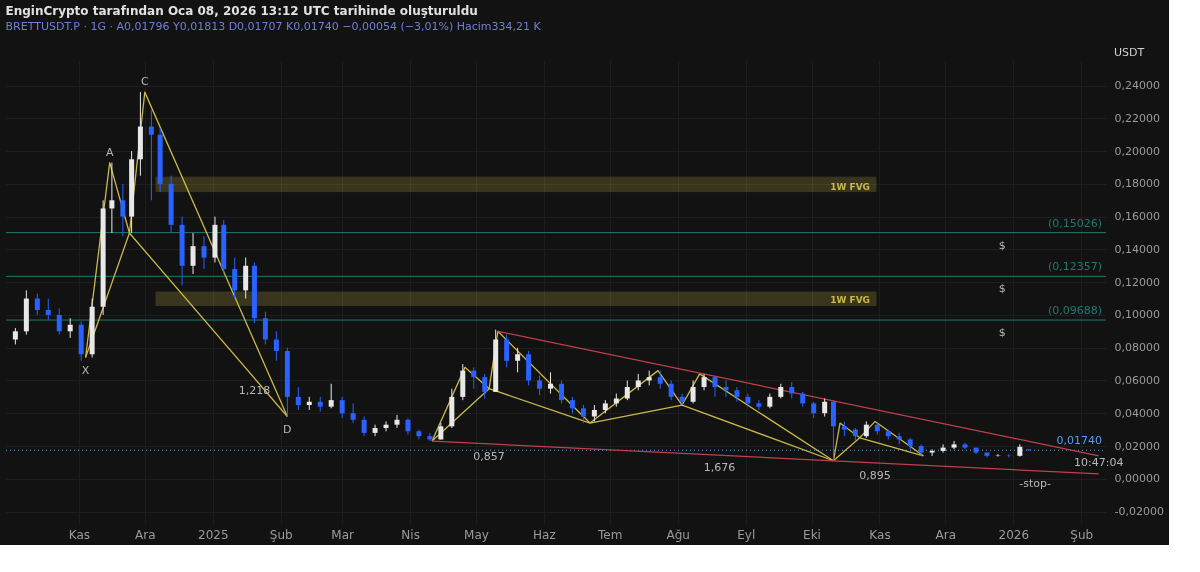 Image resolution: width=1200 pixels, height=572 pixels. Describe the element at coordinates (1137, 380) in the screenshot. I see `y-tick-label: 0,06000` at that location.